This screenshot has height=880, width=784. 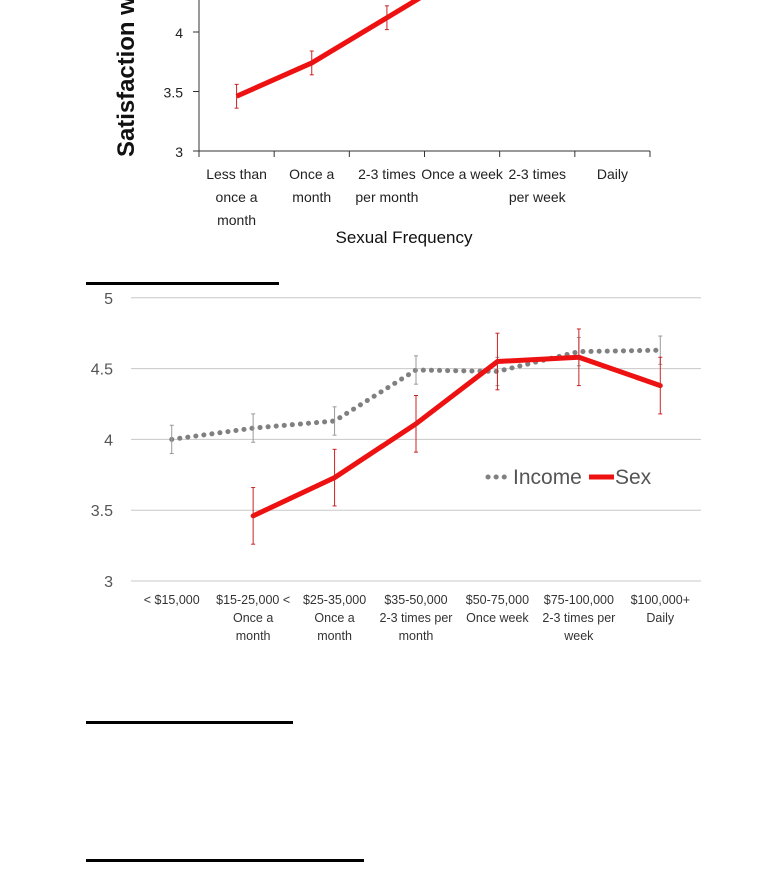 What do you see at coordinates (416, 618) in the screenshot?
I see `x-tick-label: $35-50,000 2-3 times per month` at bounding box center [416, 618].